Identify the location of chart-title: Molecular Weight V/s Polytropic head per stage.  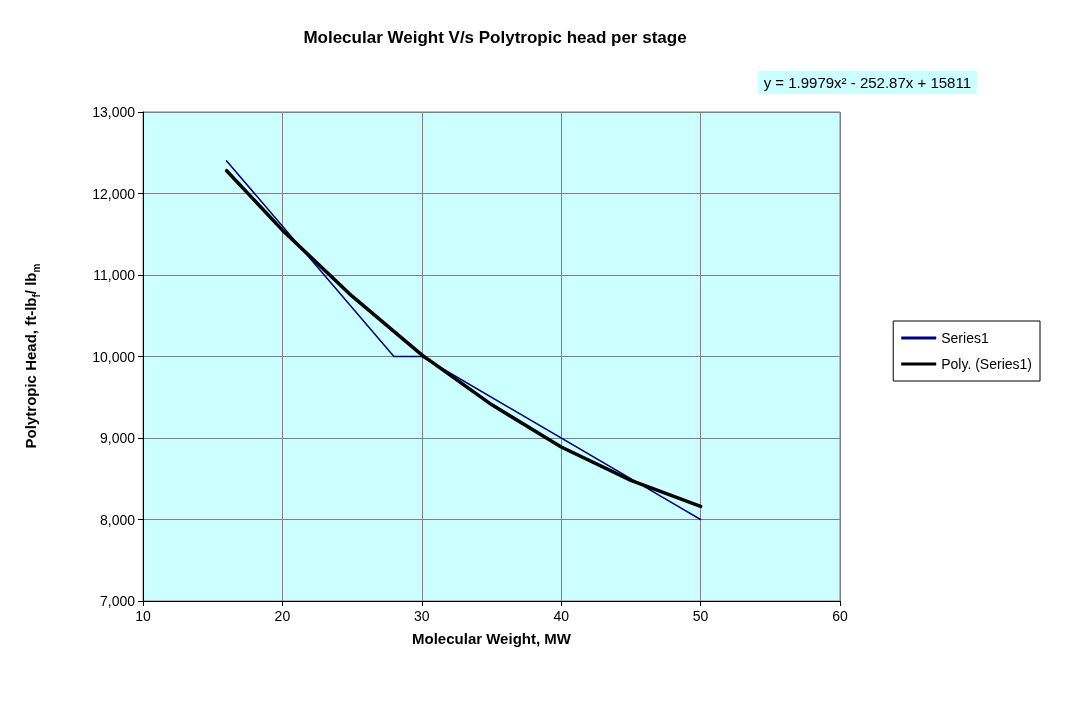
(495, 37).